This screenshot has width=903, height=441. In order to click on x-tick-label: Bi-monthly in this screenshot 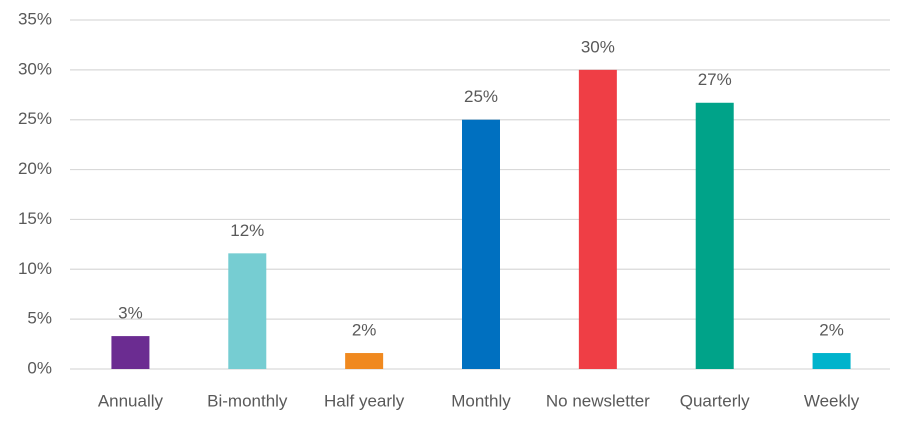, I will do `click(247, 400)`.